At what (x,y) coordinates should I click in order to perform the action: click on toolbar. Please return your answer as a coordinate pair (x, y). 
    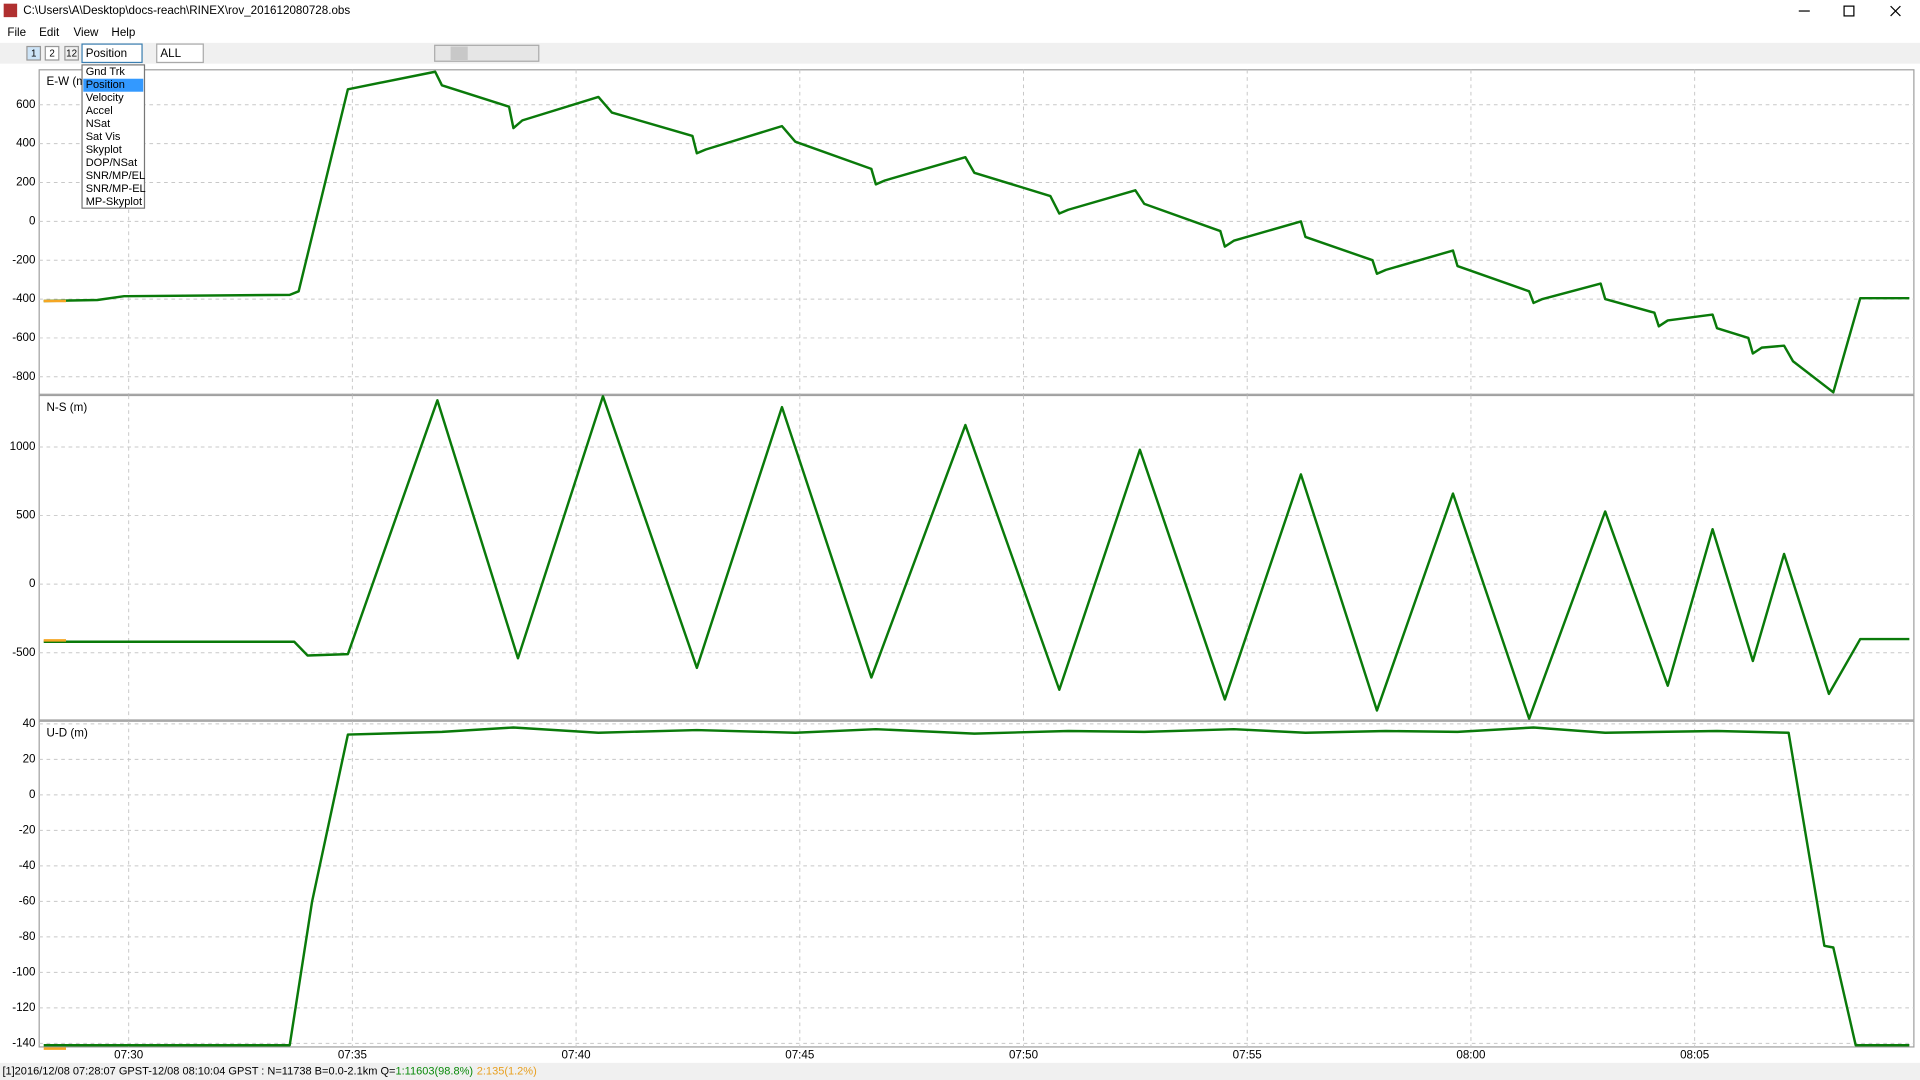
    Looking at the image, I should click on (960, 53).